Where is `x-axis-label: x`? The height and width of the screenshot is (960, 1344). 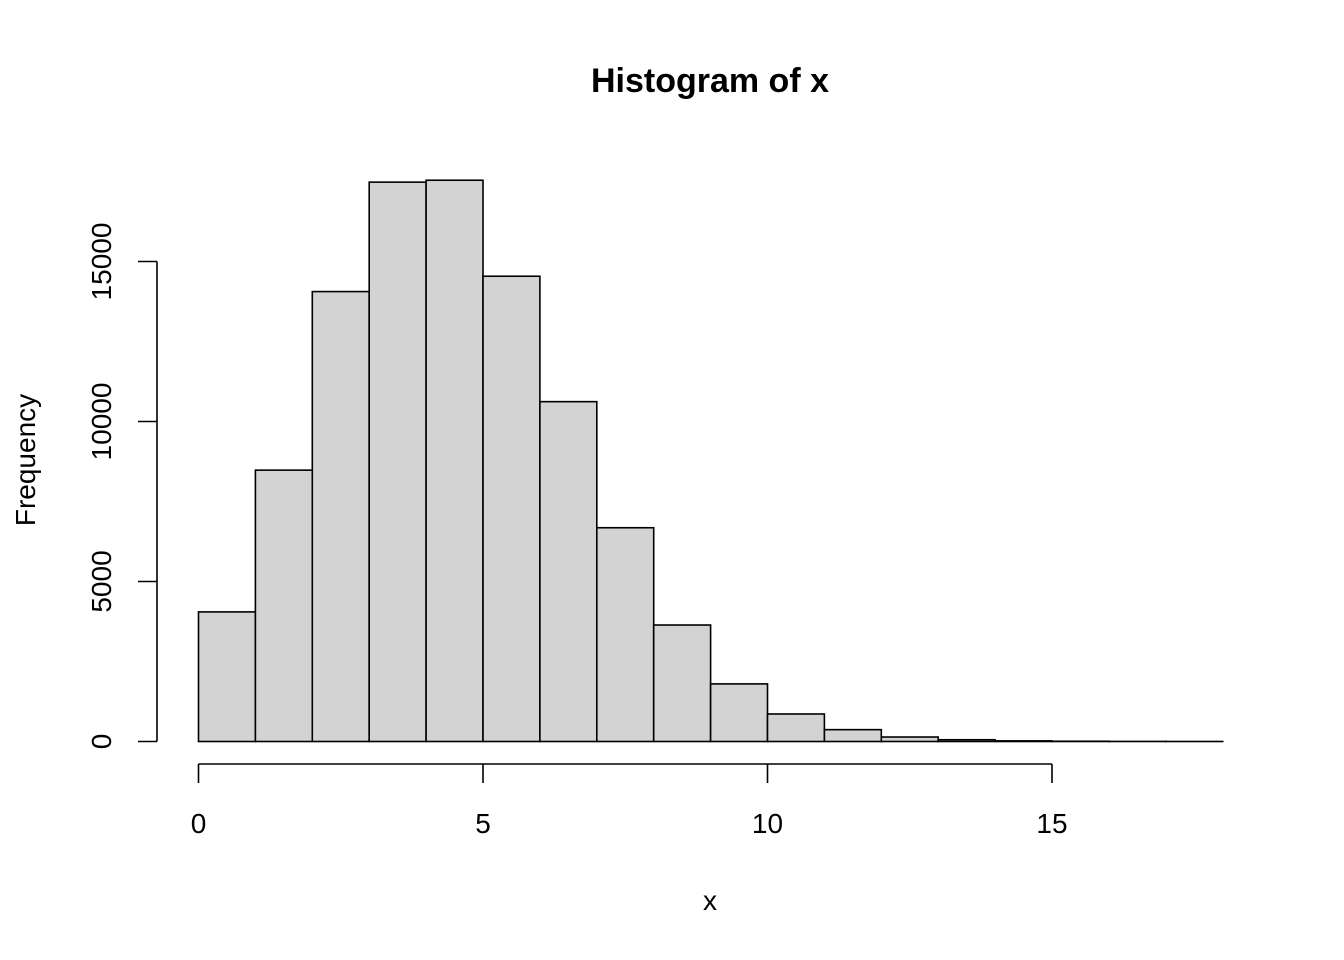 x-axis-label: x is located at coordinates (710, 900).